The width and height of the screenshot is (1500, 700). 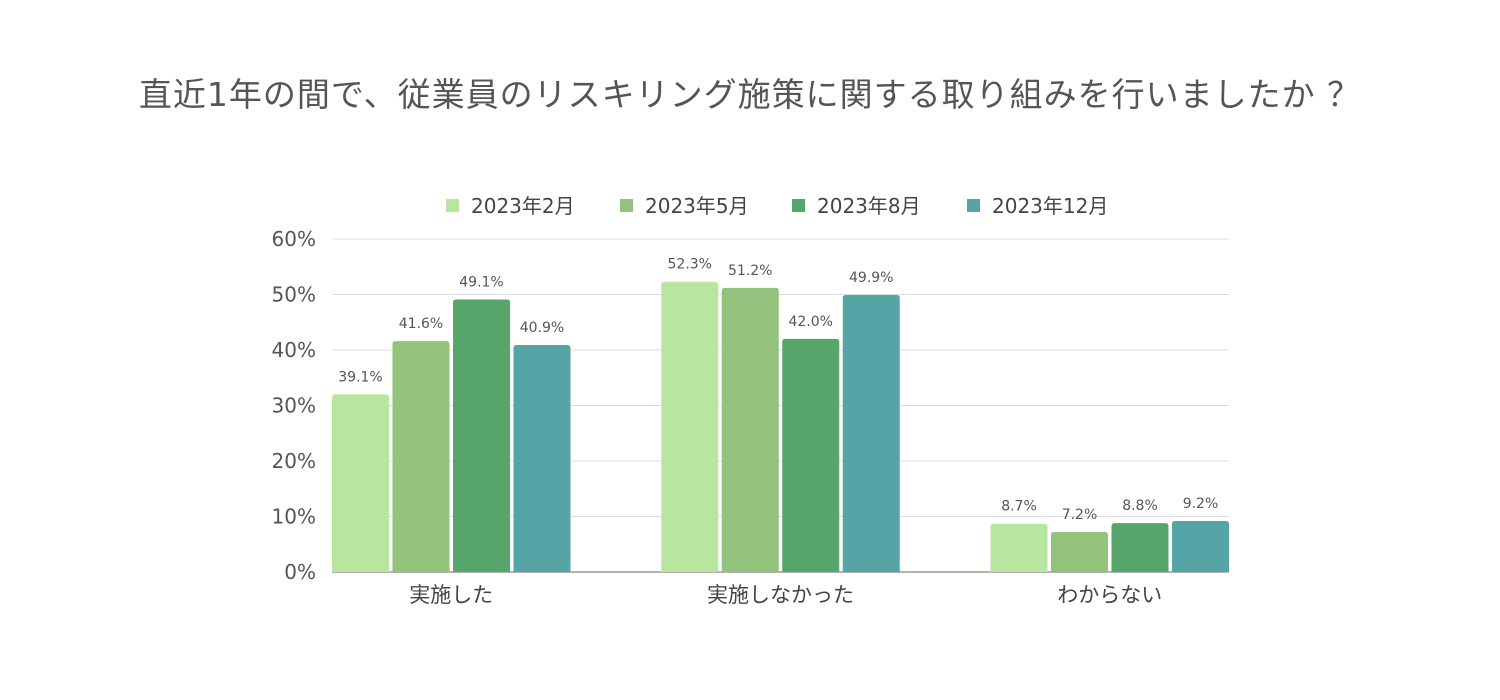 What do you see at coordinates (1201, 504) in the screenshot?
I see `data-label: 9.2%` at bounding box center [1201, 504].